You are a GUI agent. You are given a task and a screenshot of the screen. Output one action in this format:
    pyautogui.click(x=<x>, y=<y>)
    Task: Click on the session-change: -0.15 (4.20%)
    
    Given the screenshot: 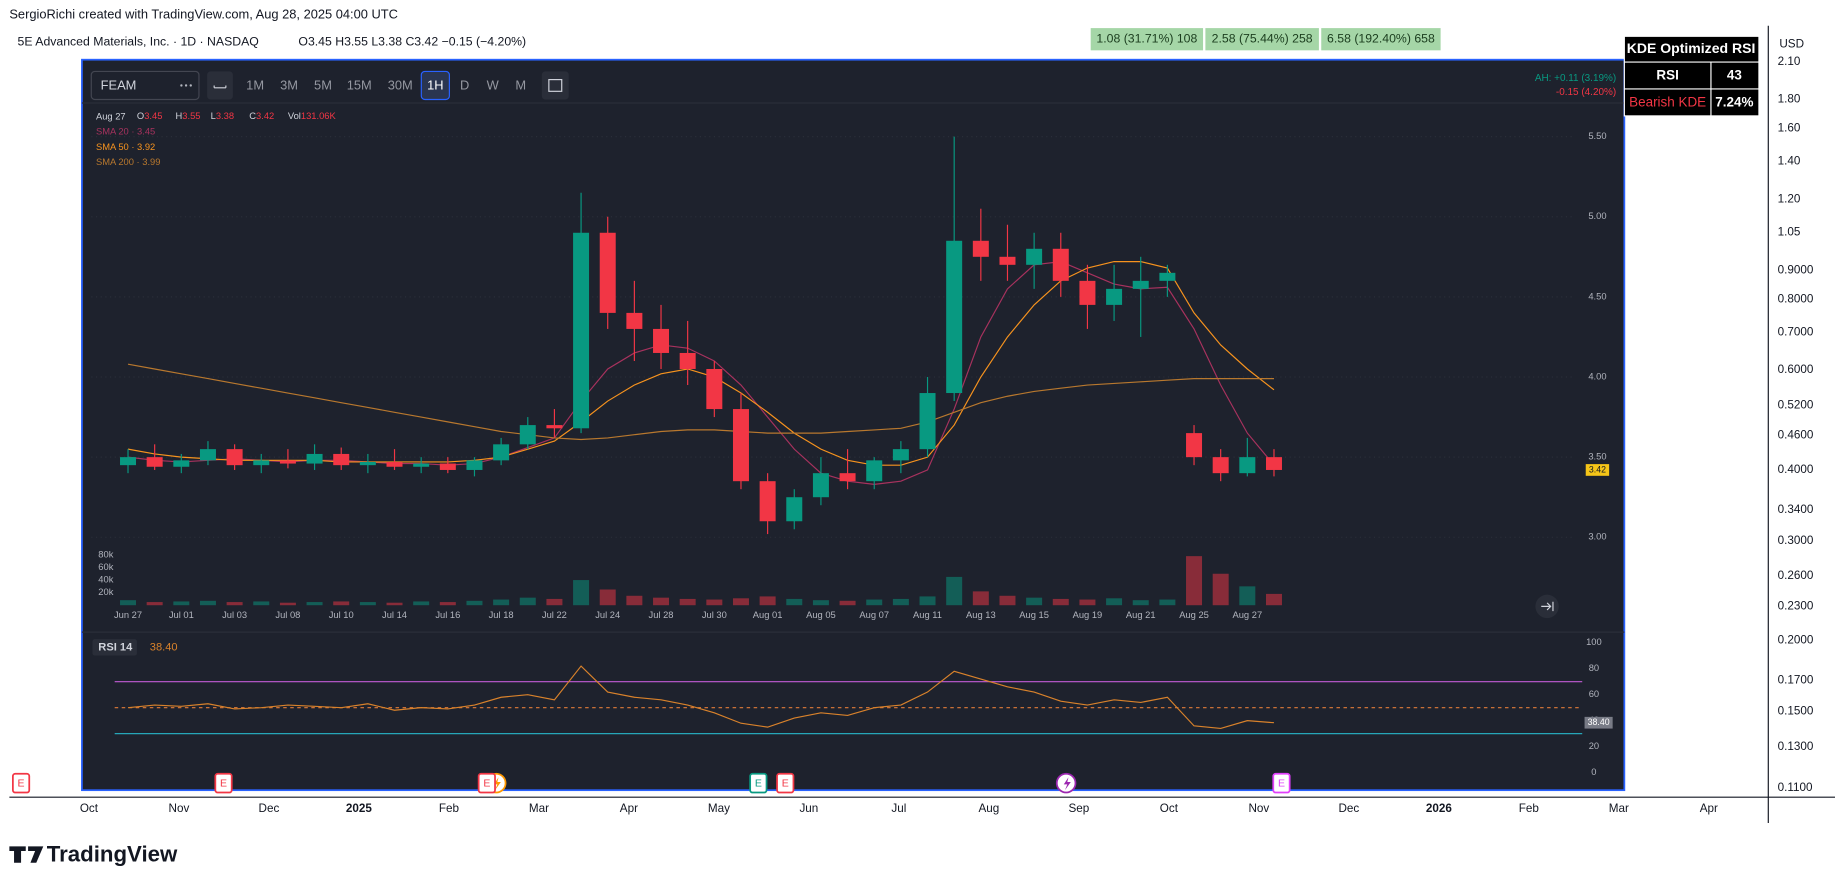 What is the action you would take?
    pyautogui.click(x=1586, y=92)
    